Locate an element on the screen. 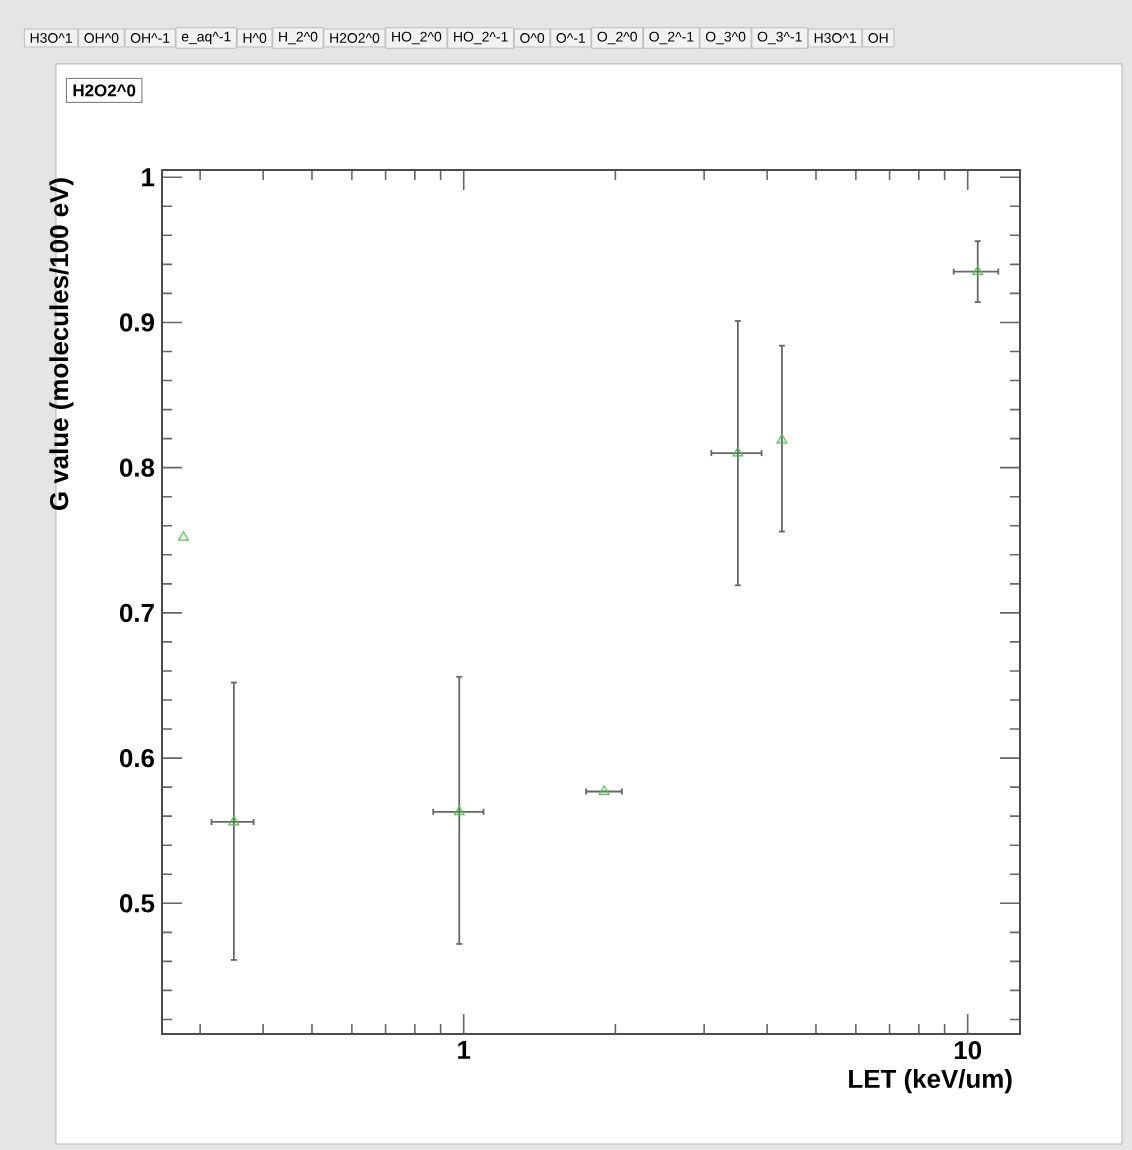  y-axis-title: G value (molecules/100 eV) is located at coordinates (61, 344).